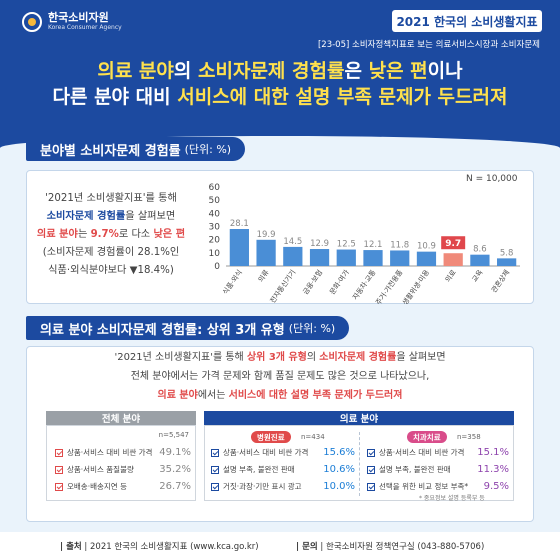  I want to click on item-label: 선택을 위한 비교 정보 부족*, so click(424, 486).